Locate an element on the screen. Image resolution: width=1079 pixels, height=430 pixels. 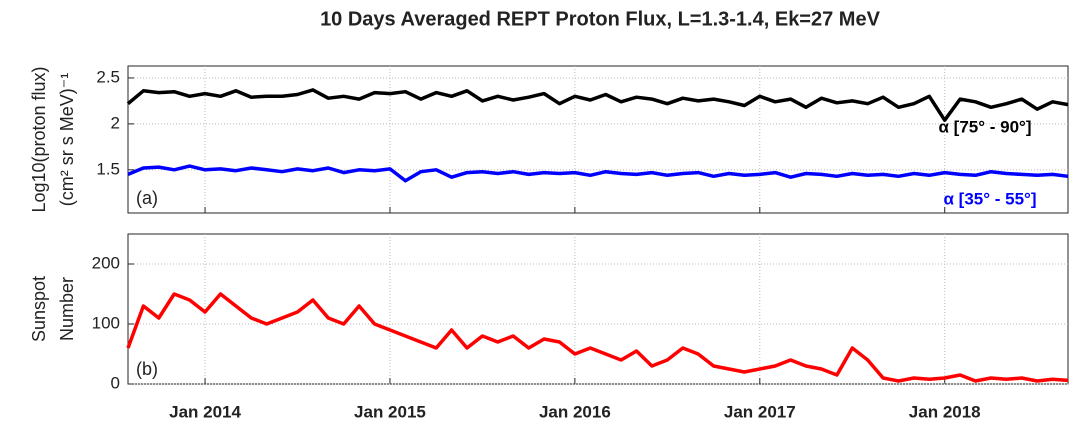
panel-label: (b) is located at coordinates (147, 369).